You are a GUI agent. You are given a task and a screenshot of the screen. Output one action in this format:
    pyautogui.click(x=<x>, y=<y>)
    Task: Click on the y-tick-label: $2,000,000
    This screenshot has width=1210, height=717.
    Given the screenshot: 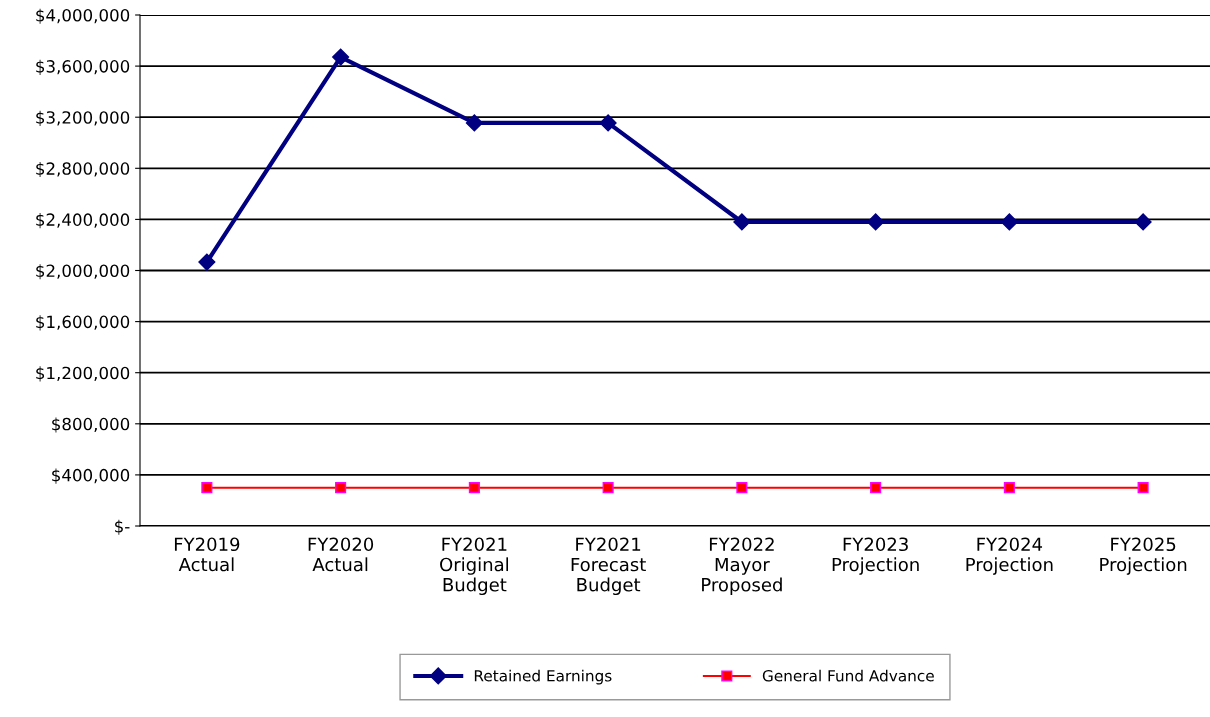 What is the action you would take?
    pyautogui.click(x=83, y=272)
    